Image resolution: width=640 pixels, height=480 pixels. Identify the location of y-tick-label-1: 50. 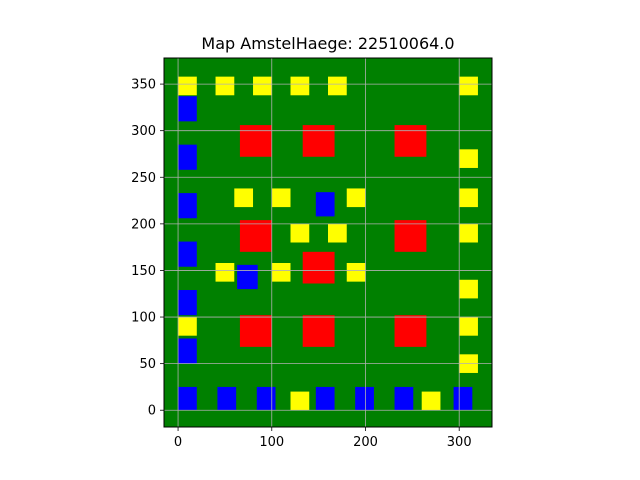
(147, 364).